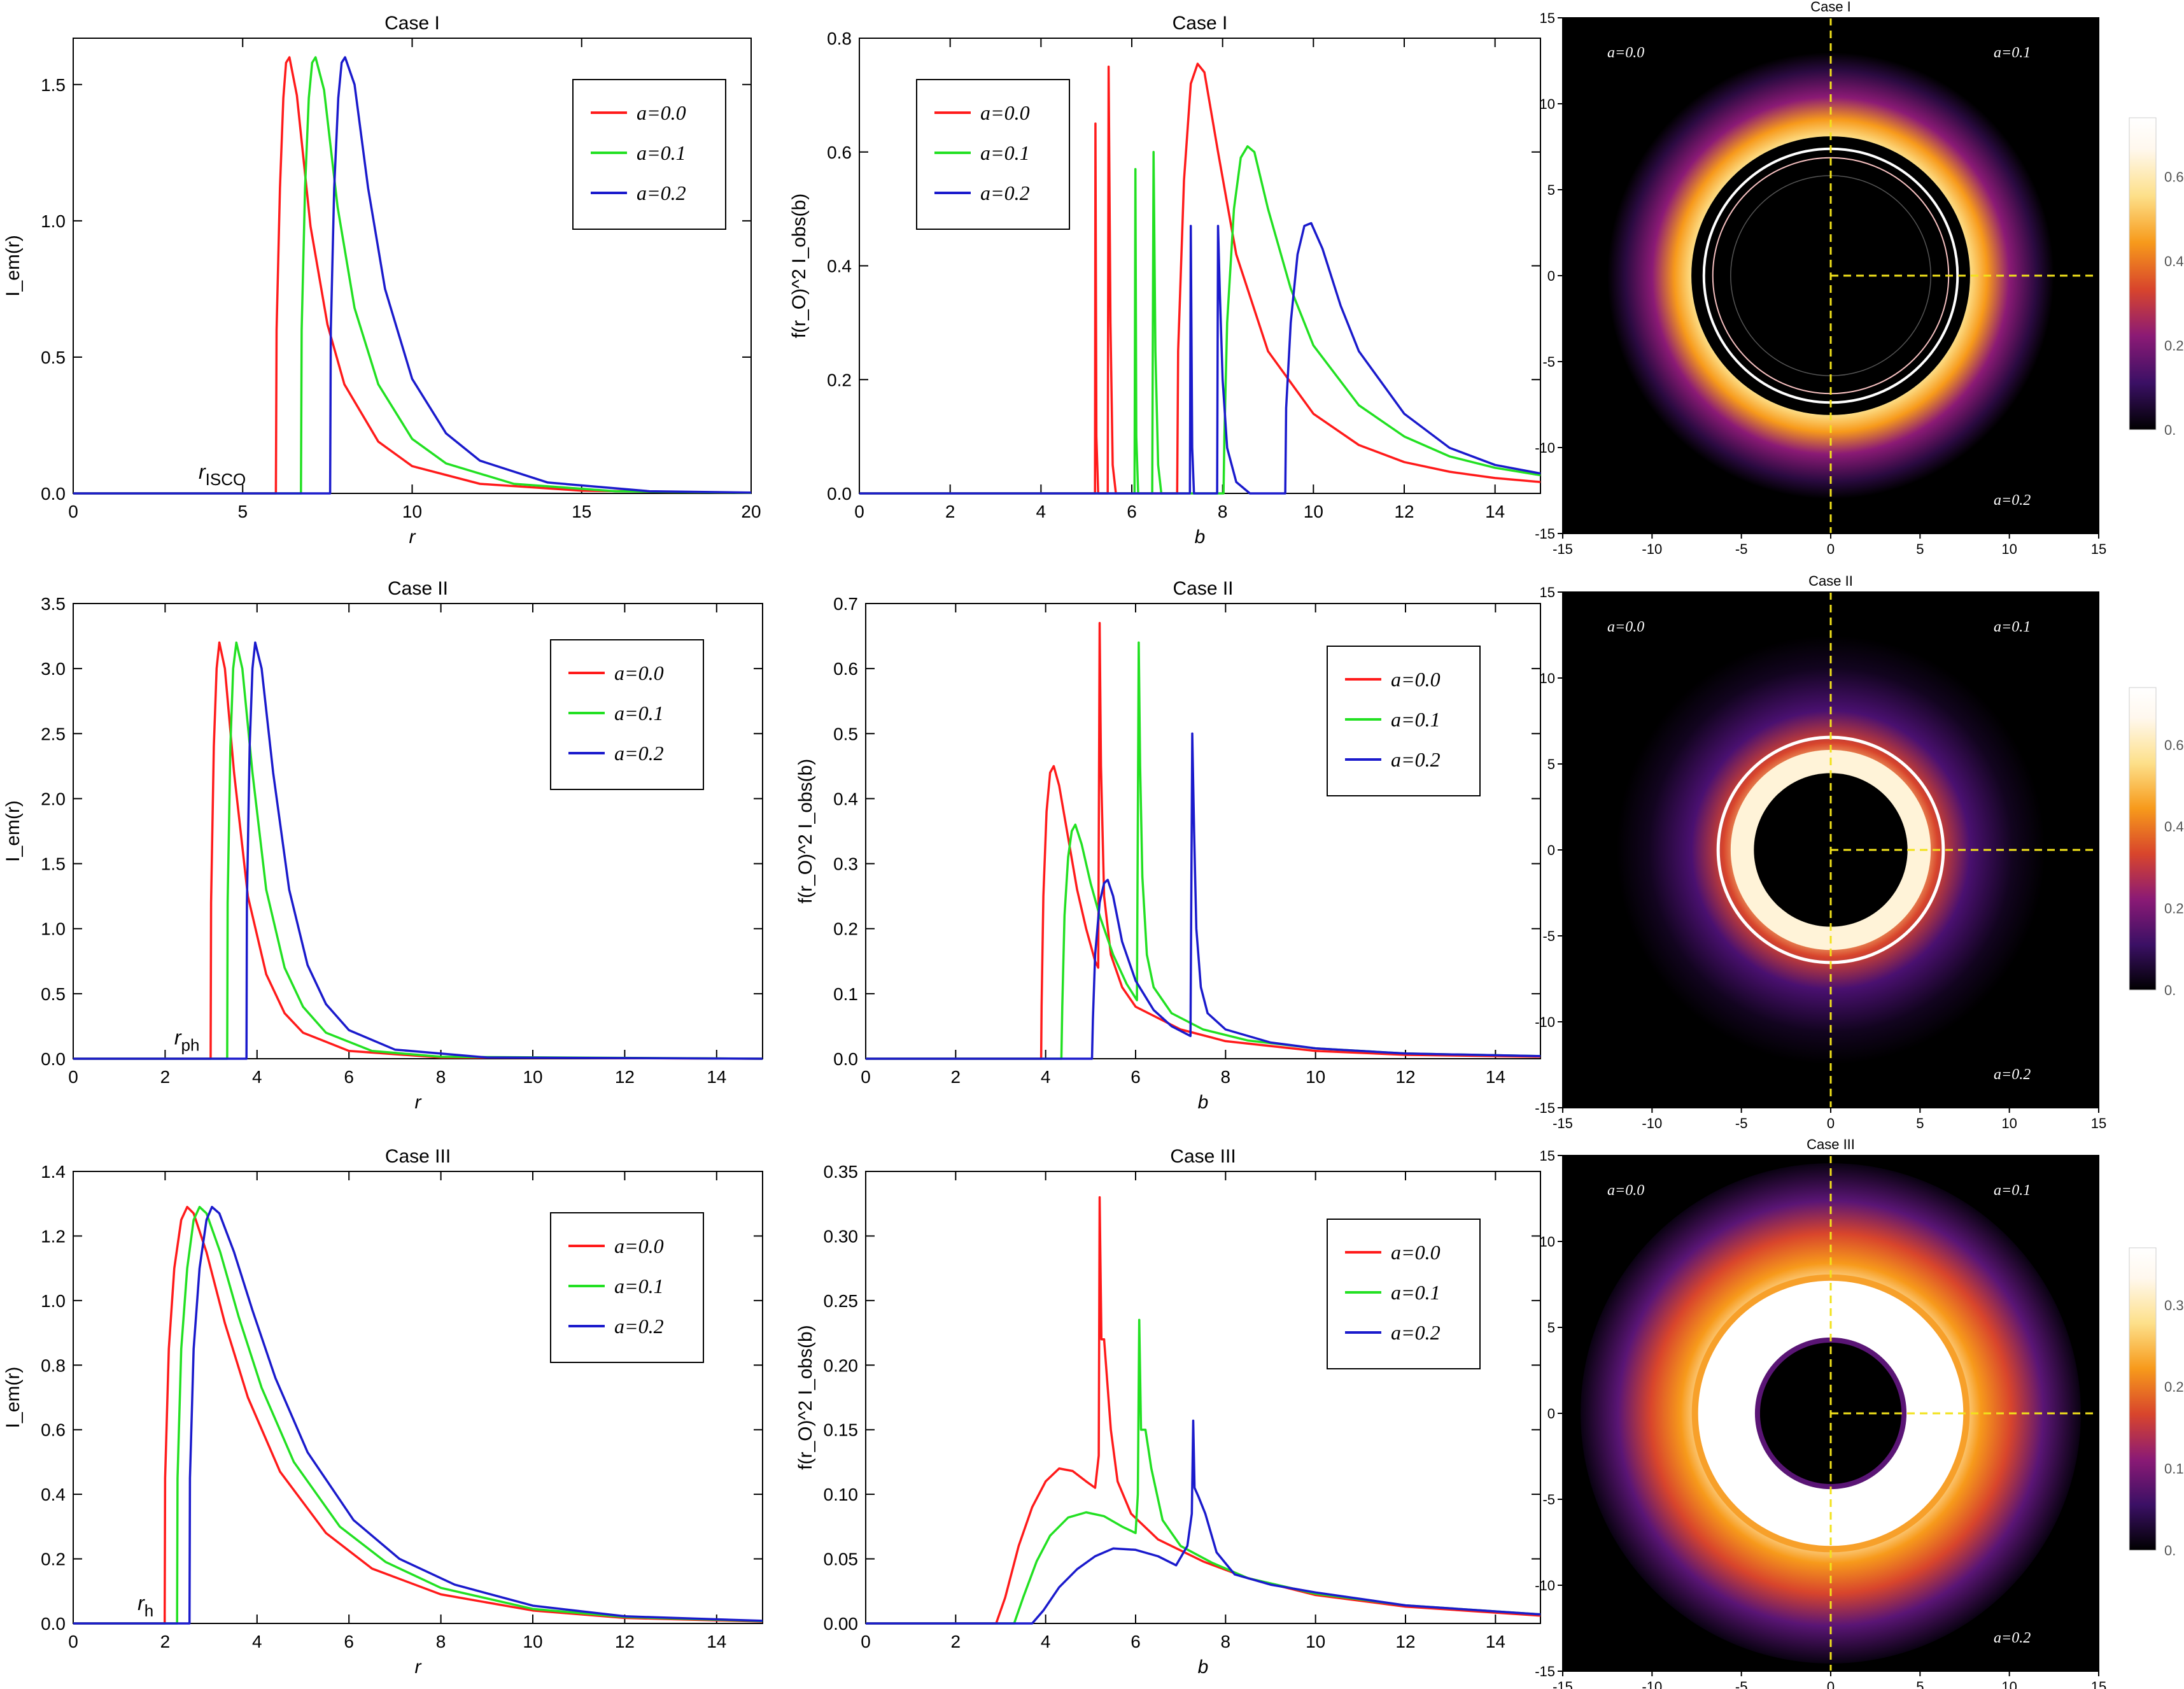 Image resolution: width=2184 pixels, height=1689 pixels. I want to click on y-tick-label: 0.4, so click(845, 799).